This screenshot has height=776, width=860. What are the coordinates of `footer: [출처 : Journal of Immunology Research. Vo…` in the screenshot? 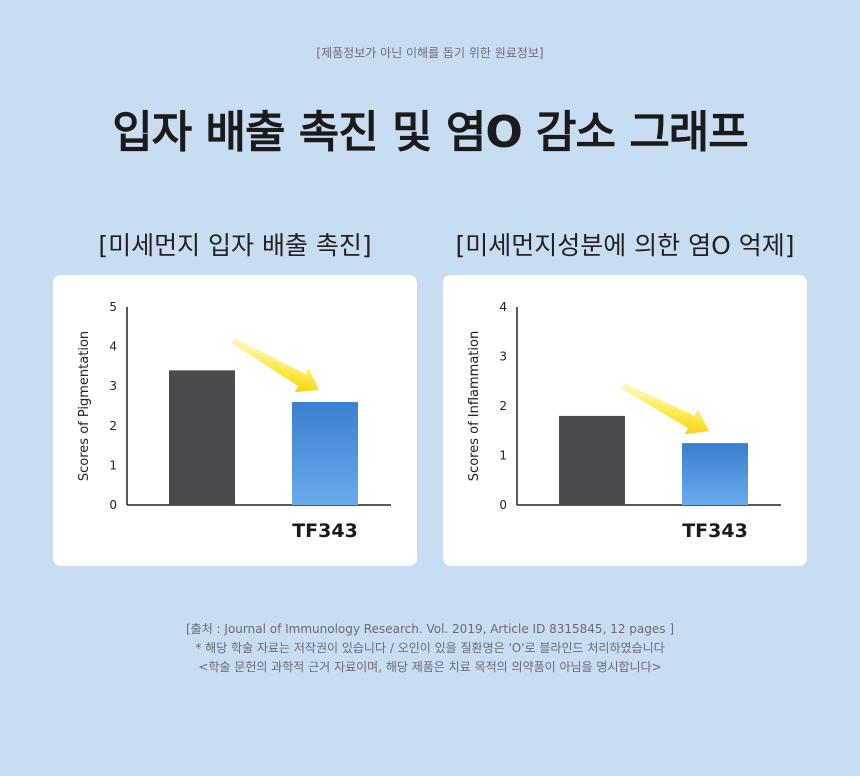 It's located at (430, 648).